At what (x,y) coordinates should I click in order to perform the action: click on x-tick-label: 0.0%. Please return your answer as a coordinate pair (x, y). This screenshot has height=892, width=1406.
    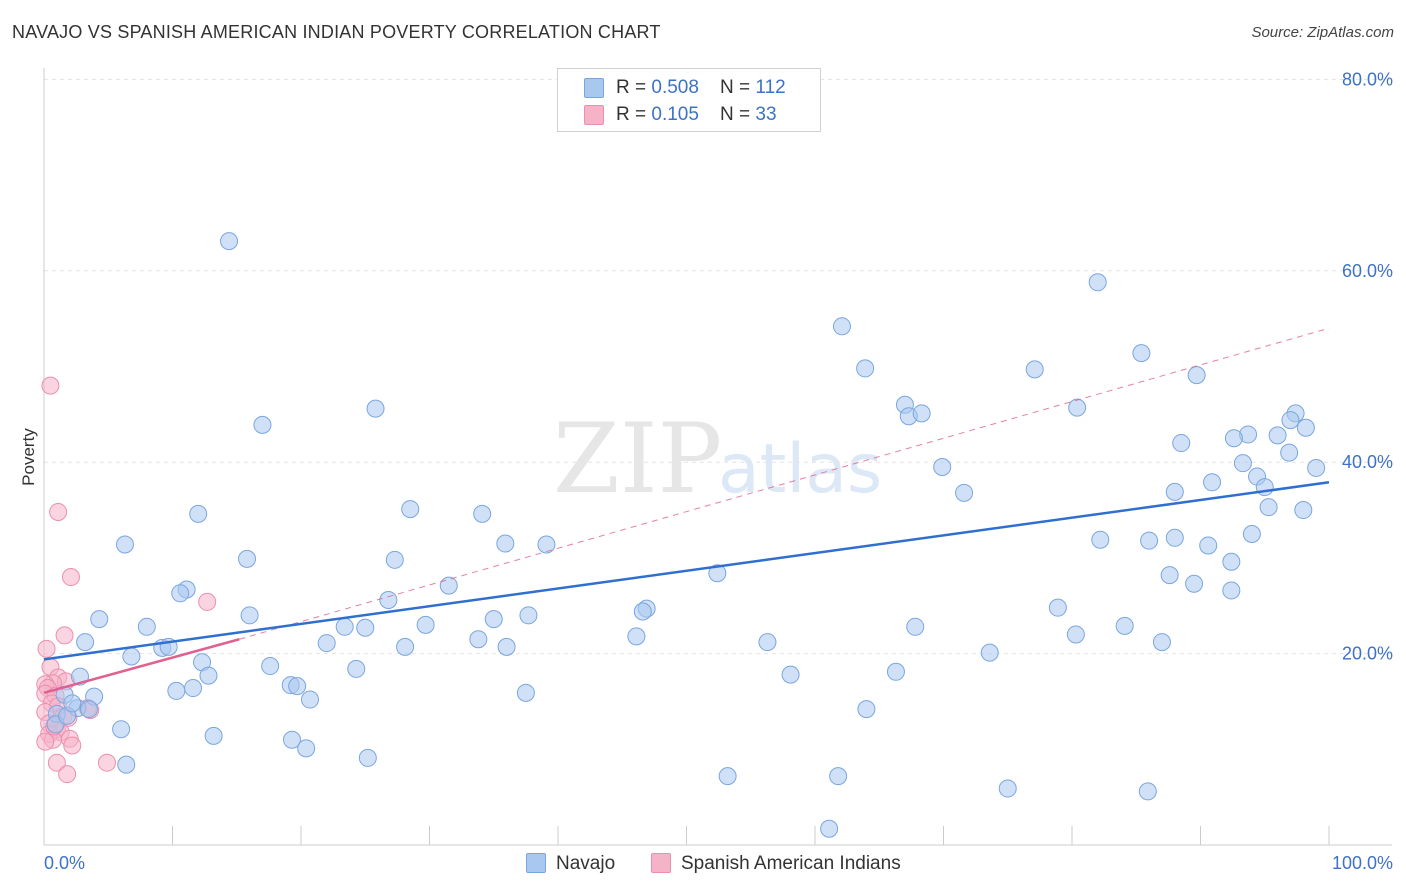
    Looking at the image, I should click on (64, 863).